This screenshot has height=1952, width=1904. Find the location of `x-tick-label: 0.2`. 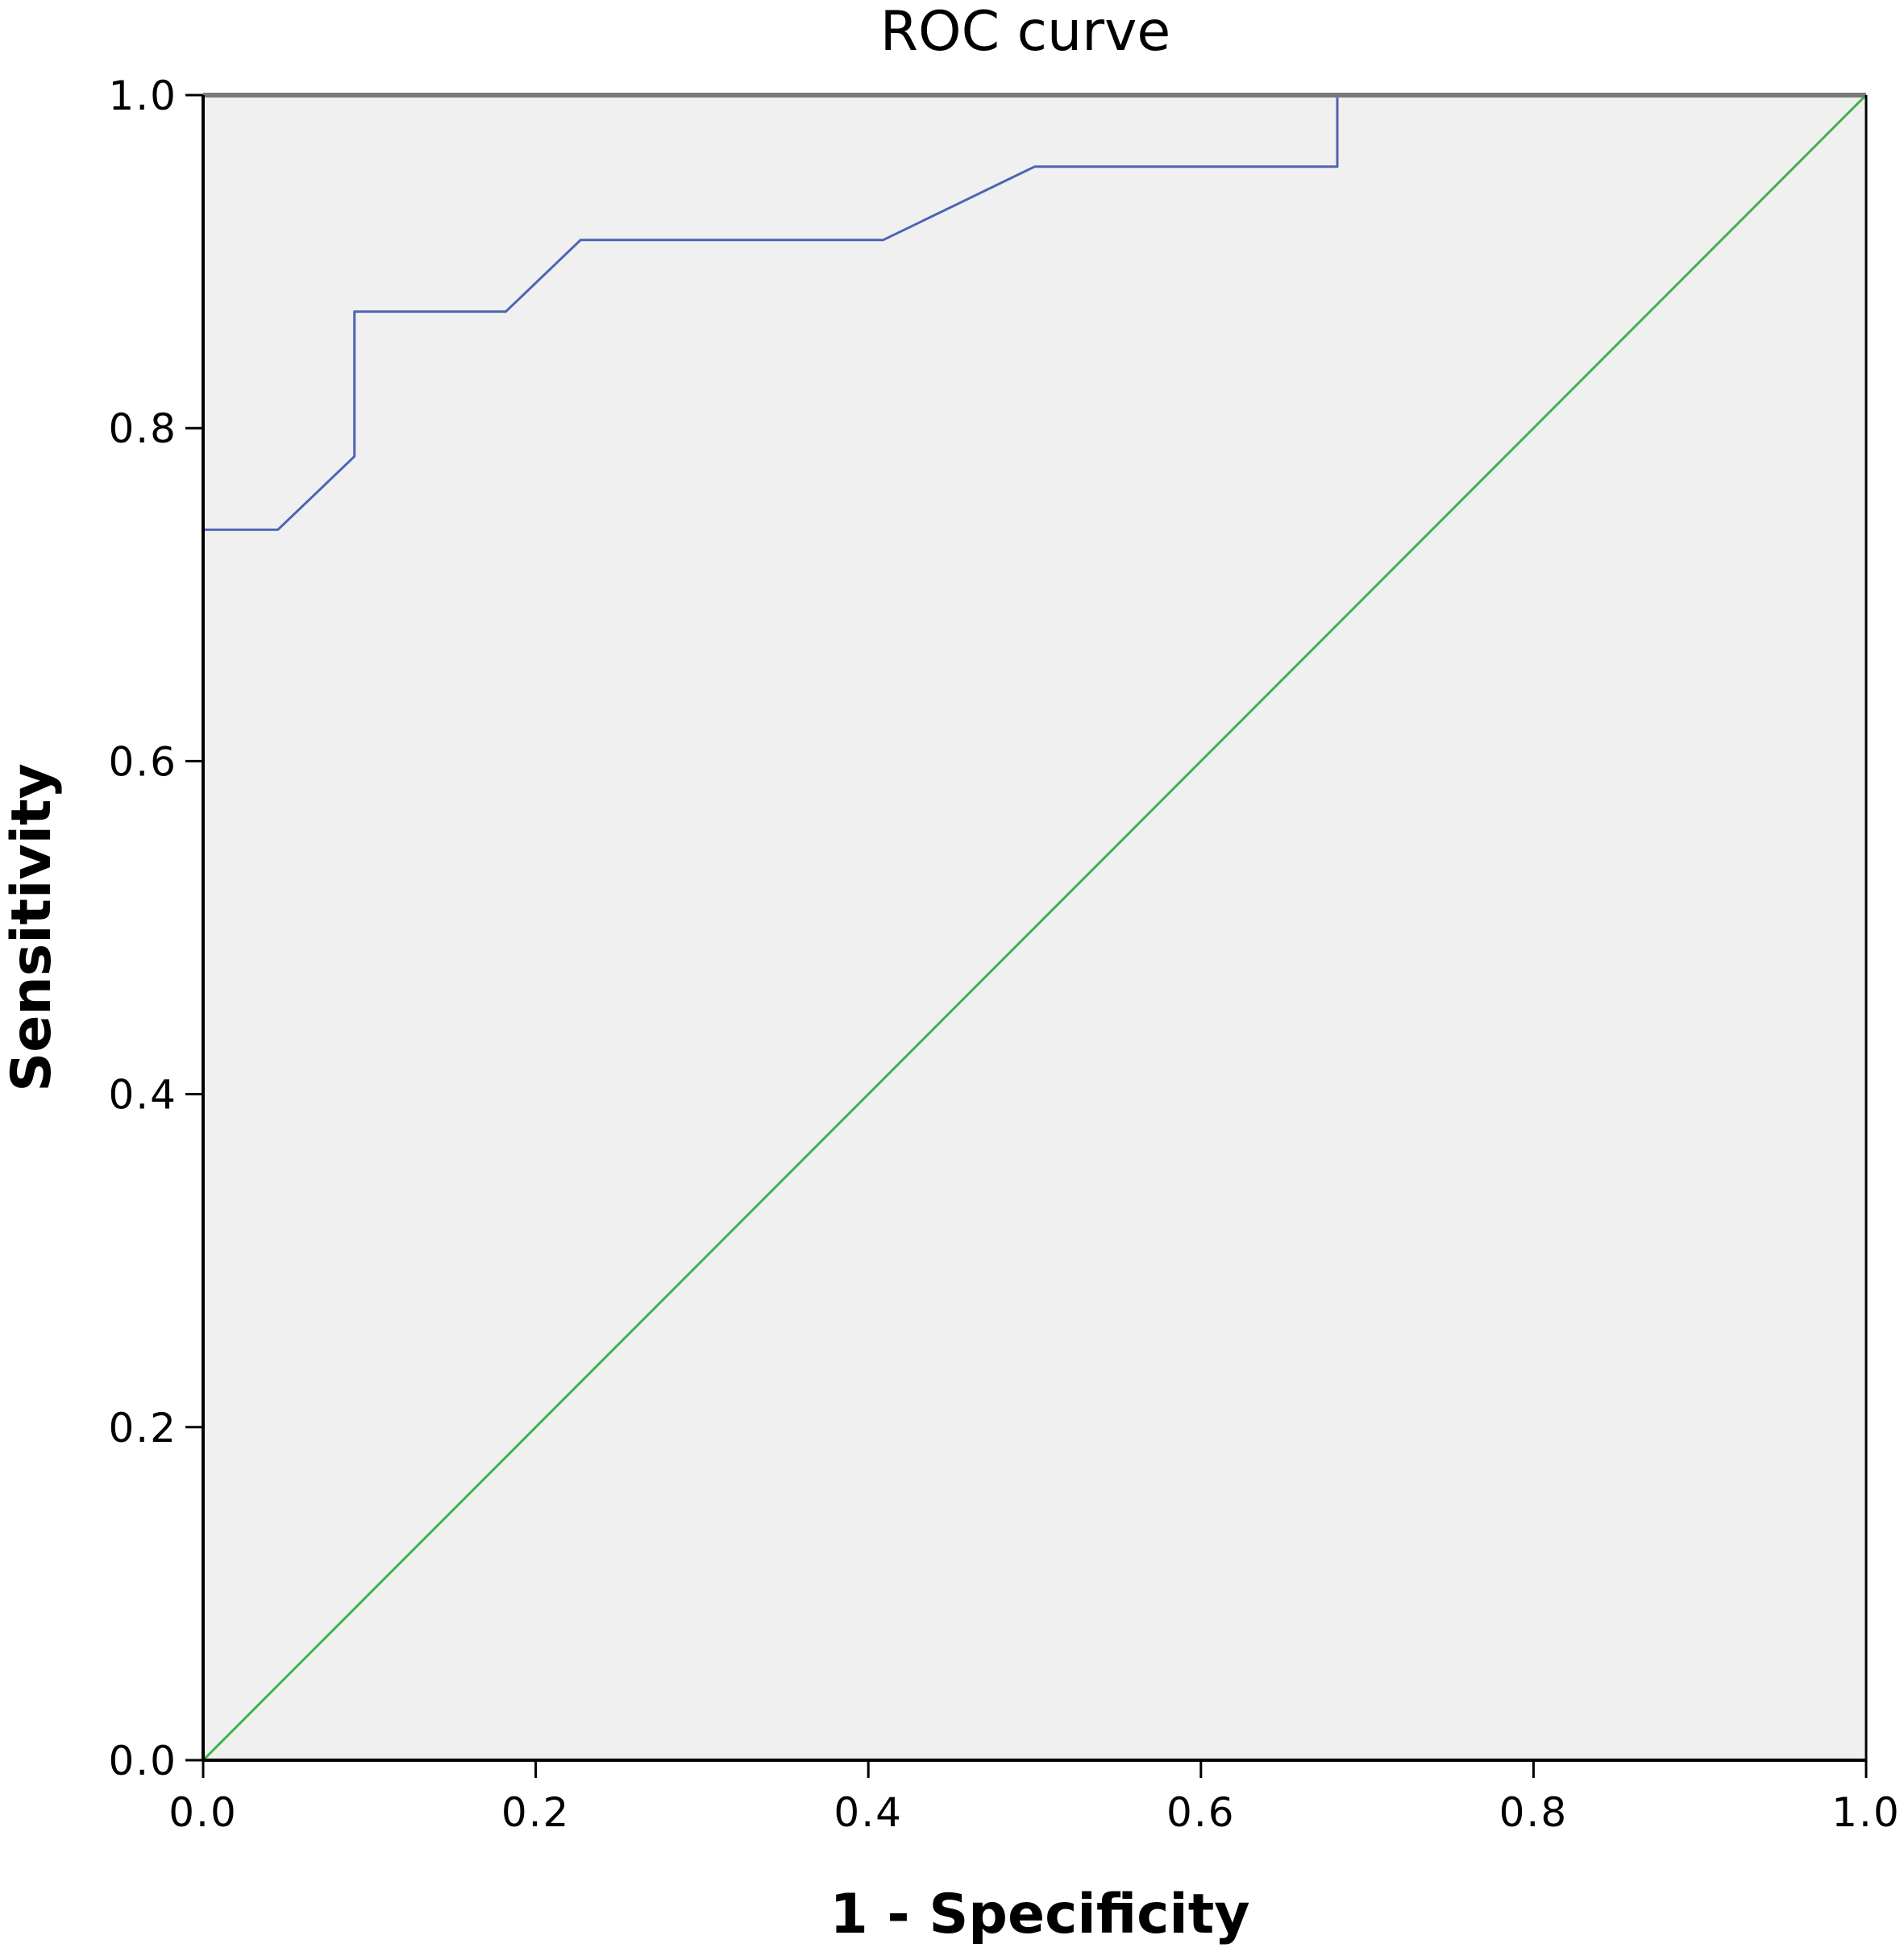

x-tick-label: 0.2 is located at coordinates (536, 1812).